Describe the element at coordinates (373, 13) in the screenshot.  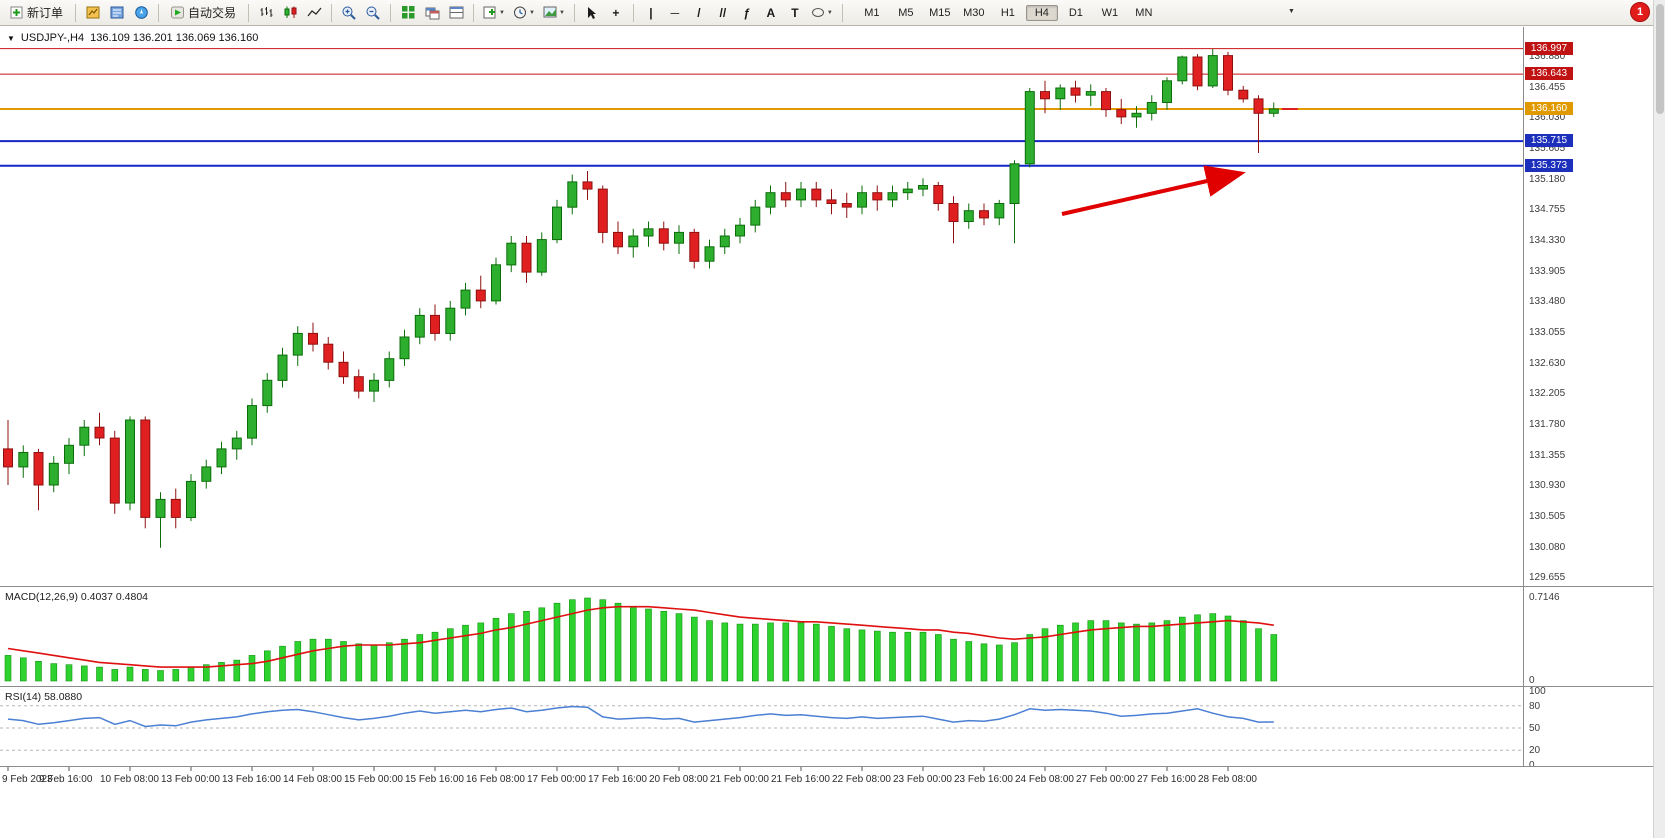
I see `zoom-out-icon` at that location.